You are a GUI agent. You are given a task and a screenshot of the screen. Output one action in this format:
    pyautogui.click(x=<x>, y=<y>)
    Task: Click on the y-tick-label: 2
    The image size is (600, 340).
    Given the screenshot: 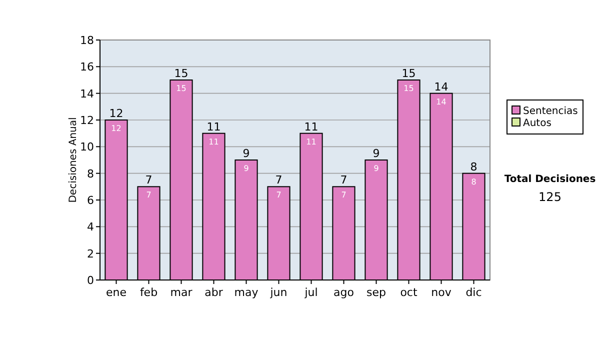 What is the action you would take?
    pyautogui.click(x=90, y=253)
    